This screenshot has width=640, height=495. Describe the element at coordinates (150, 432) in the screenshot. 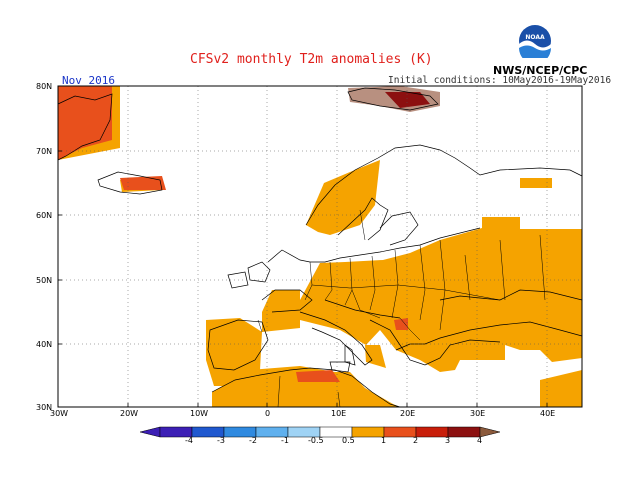

I see `colorbar-arrow-left` at that location.